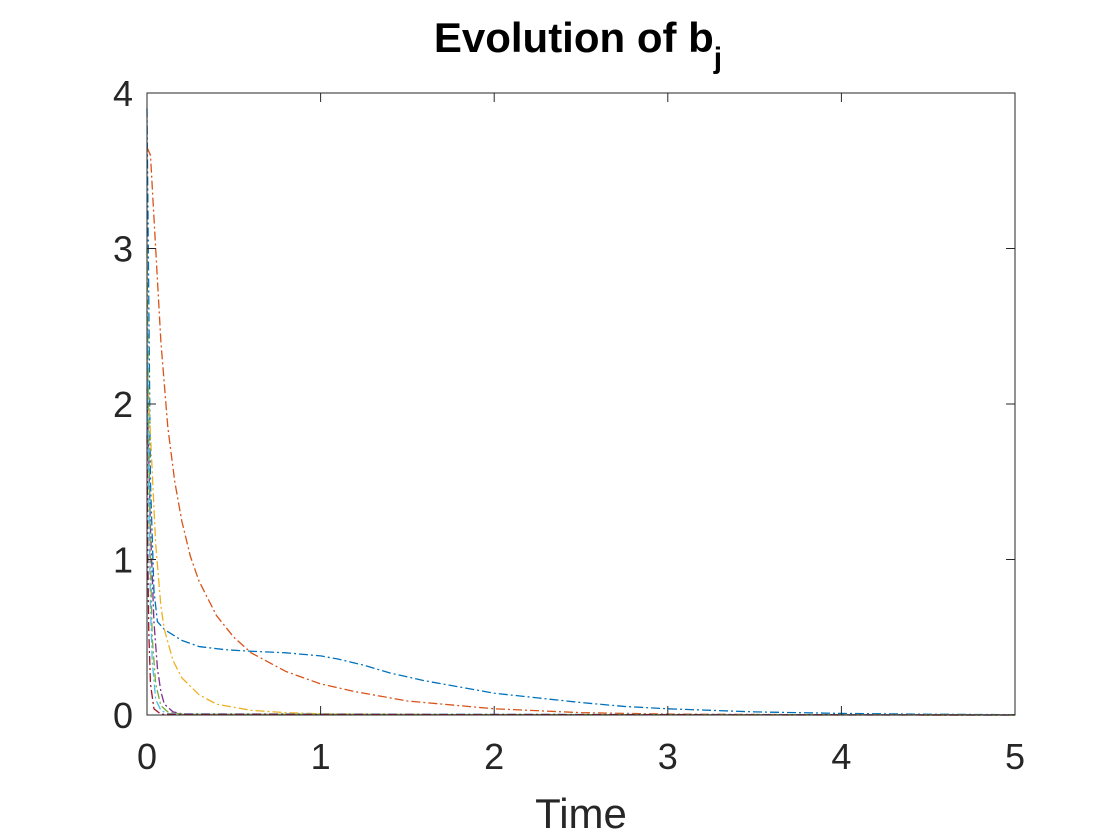 Image resolution: width=1120 pixels, height=840 pixels. Describe the element at coordinates (123, 404) in the screenshot. I see `y-tick-label: 2` at that location.